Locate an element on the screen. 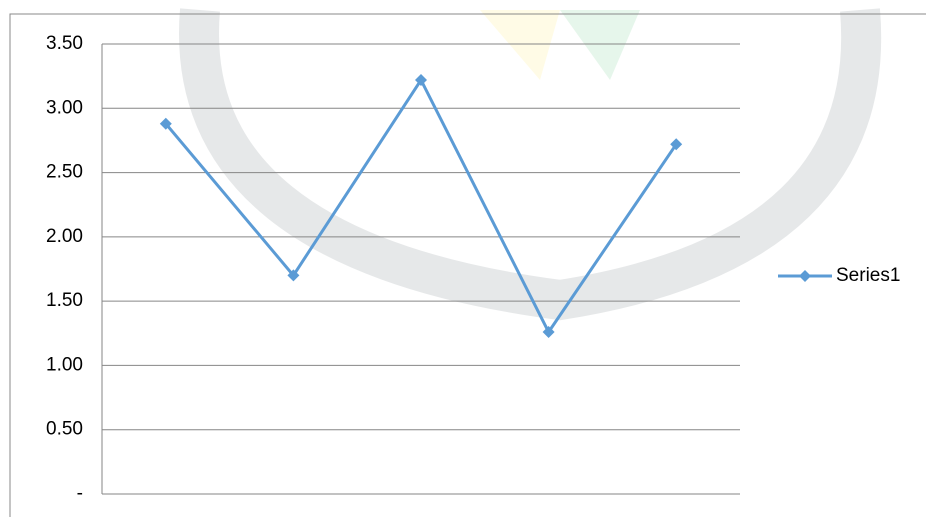  legend-label: Series1 is located at coordinates (868, 275).